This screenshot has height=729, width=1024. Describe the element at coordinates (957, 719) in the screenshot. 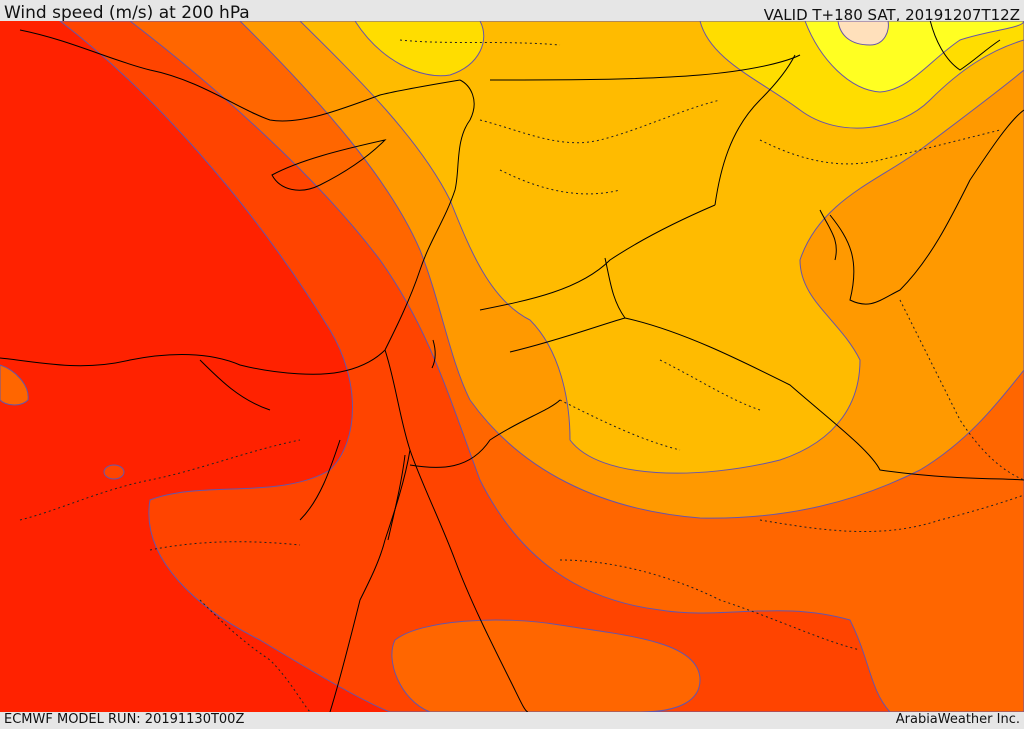

I see `credit: ArabiaWeather Inc.` at that location.